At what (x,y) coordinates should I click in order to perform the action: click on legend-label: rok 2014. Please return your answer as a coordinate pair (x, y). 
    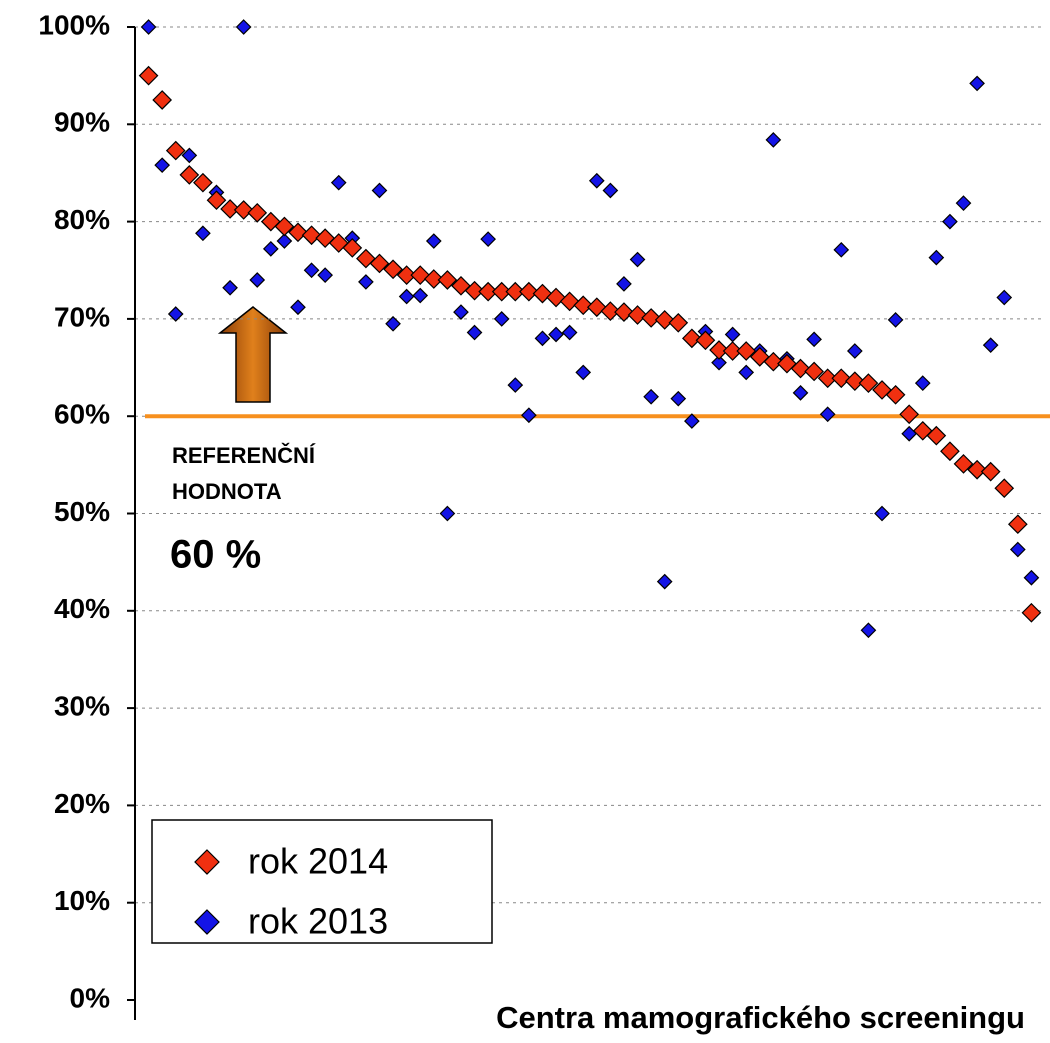
    Looking at the image, I should click on (318, 861).